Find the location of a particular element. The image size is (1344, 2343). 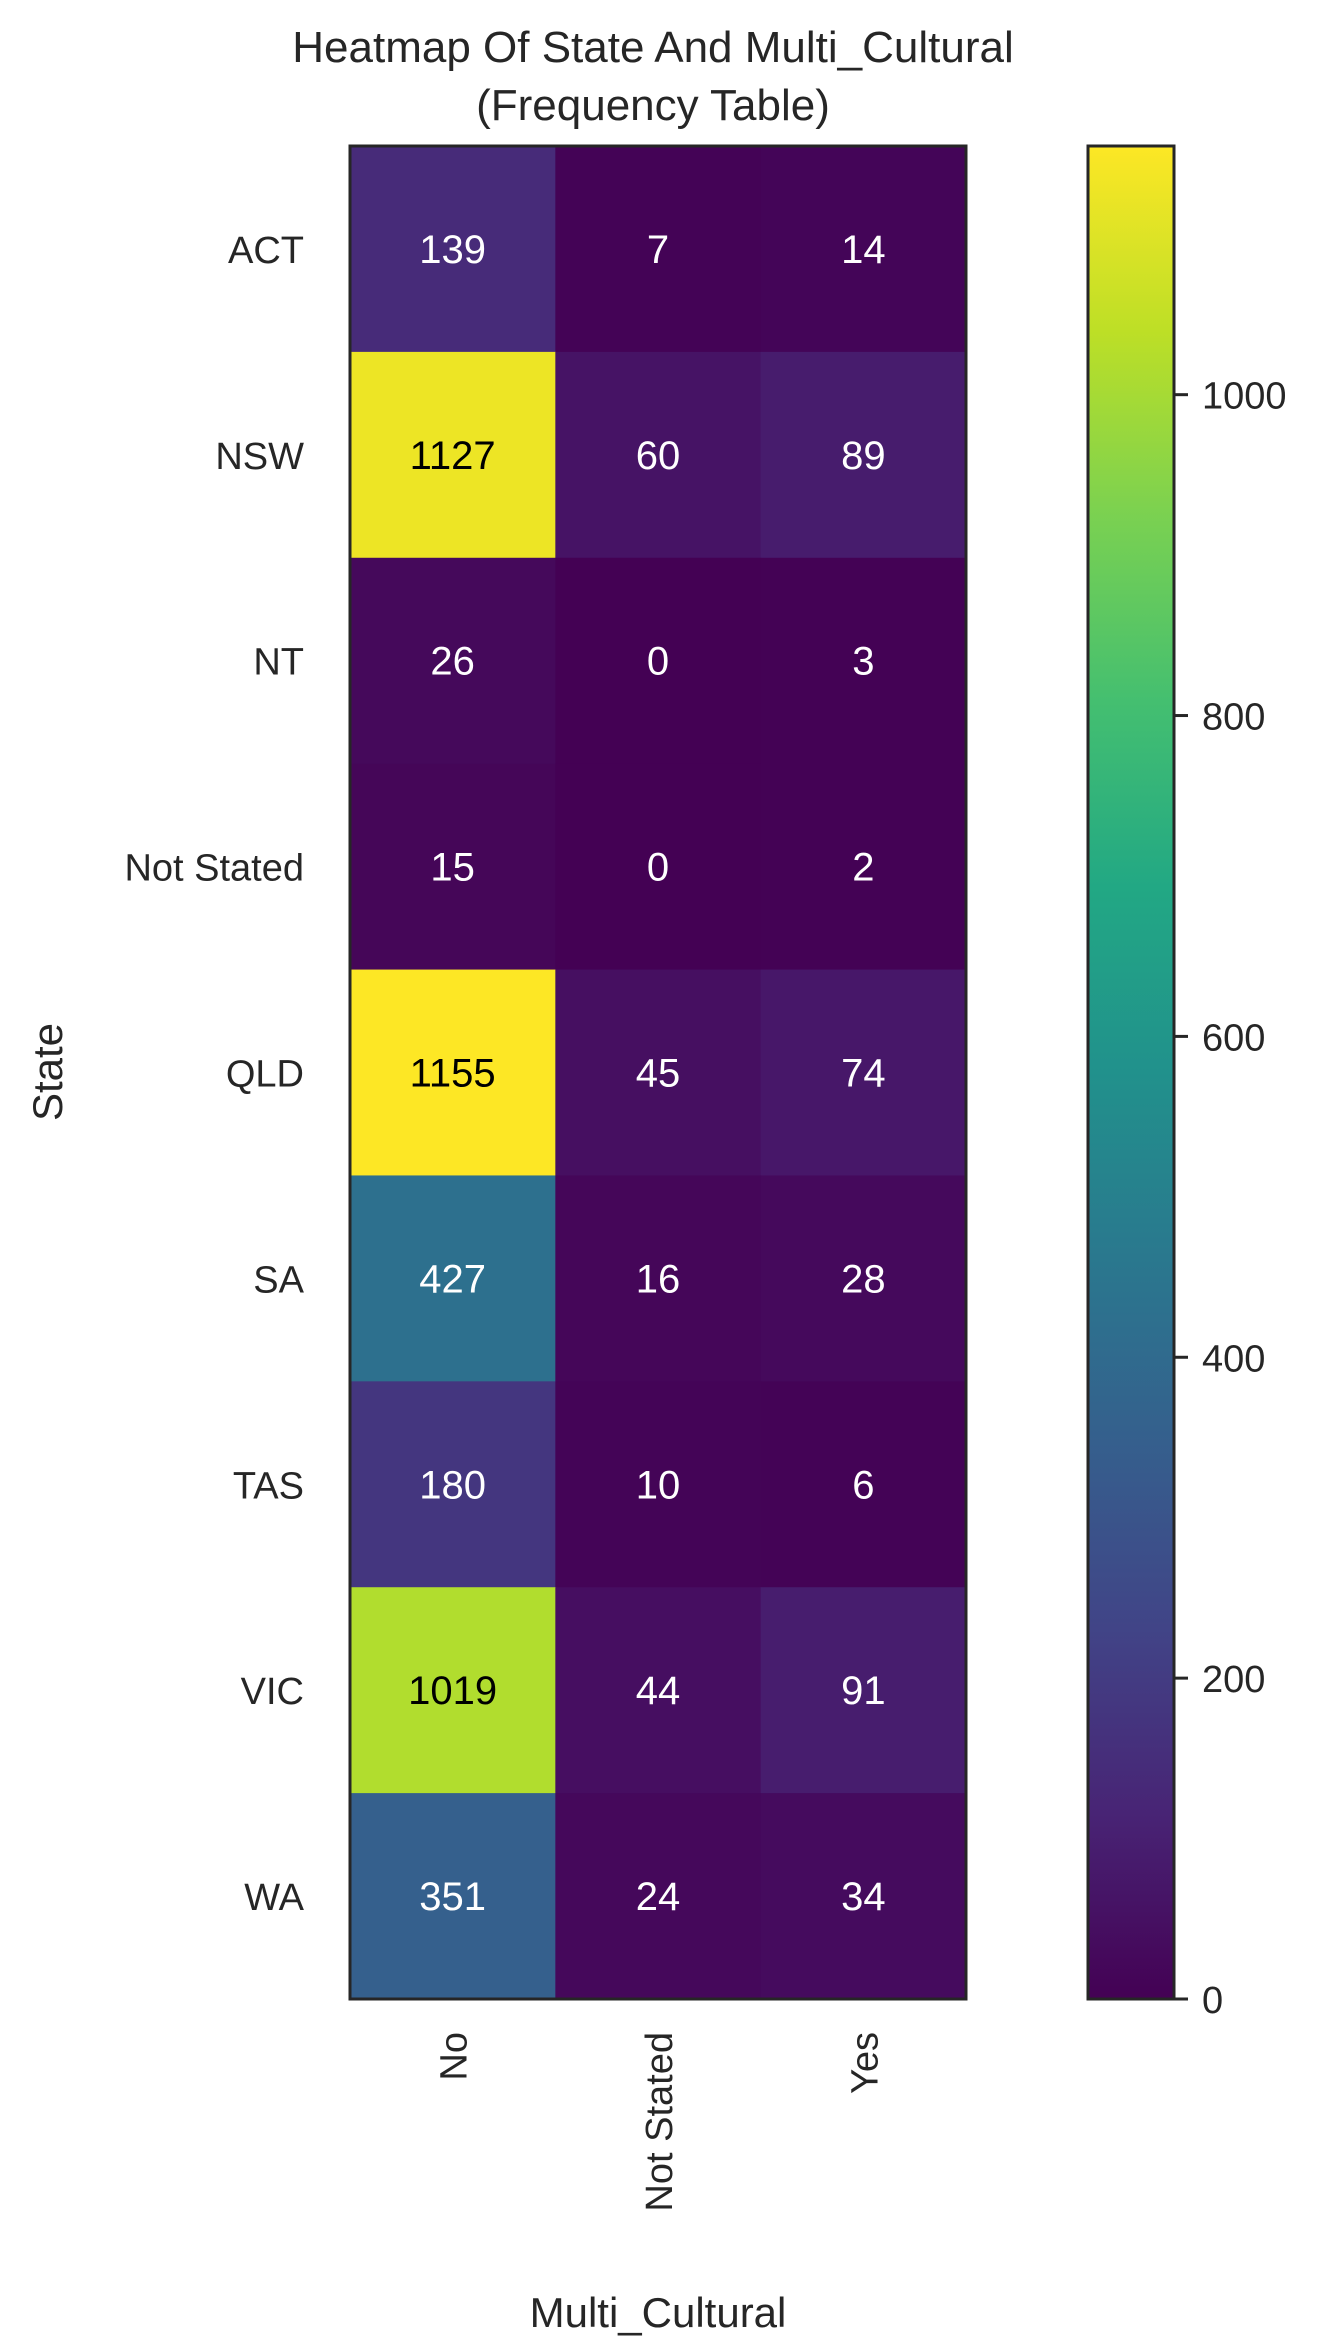

heatmap-cell-label: 6 is located at coordinates (863, 1485).